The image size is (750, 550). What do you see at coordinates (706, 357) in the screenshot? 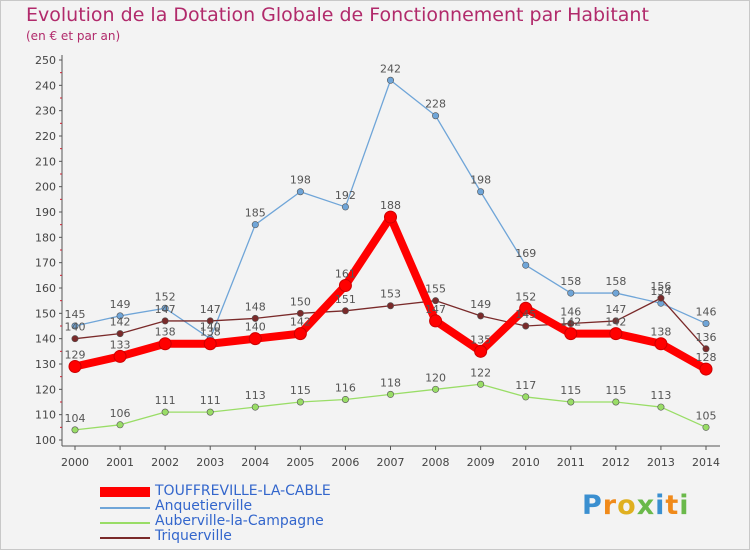
I see `data-label: 128` at bounding box center [706, 357].